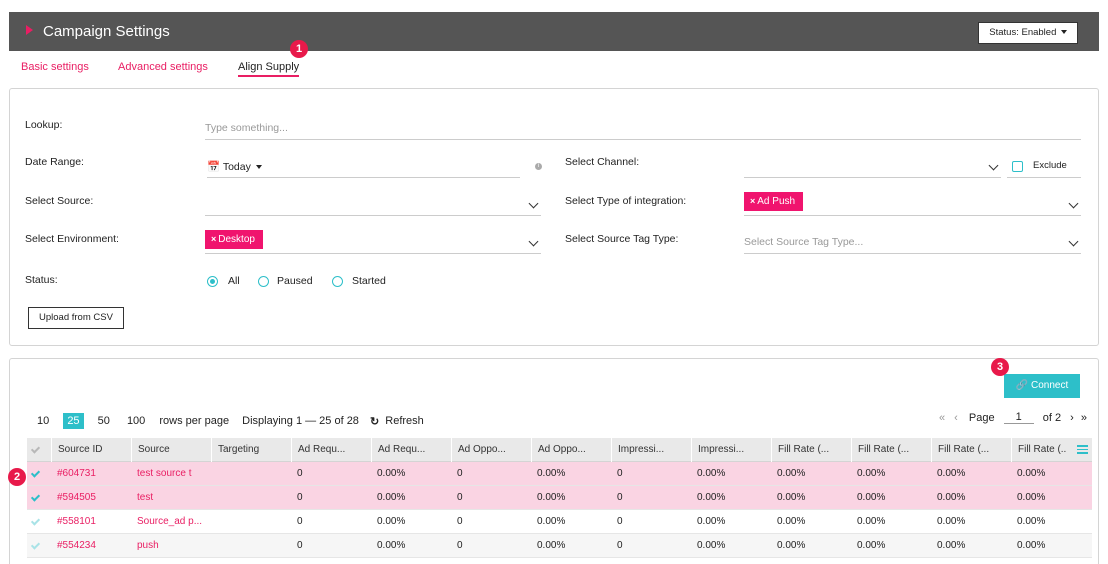  I want to click on source-name-link: test, so click(145, 497).